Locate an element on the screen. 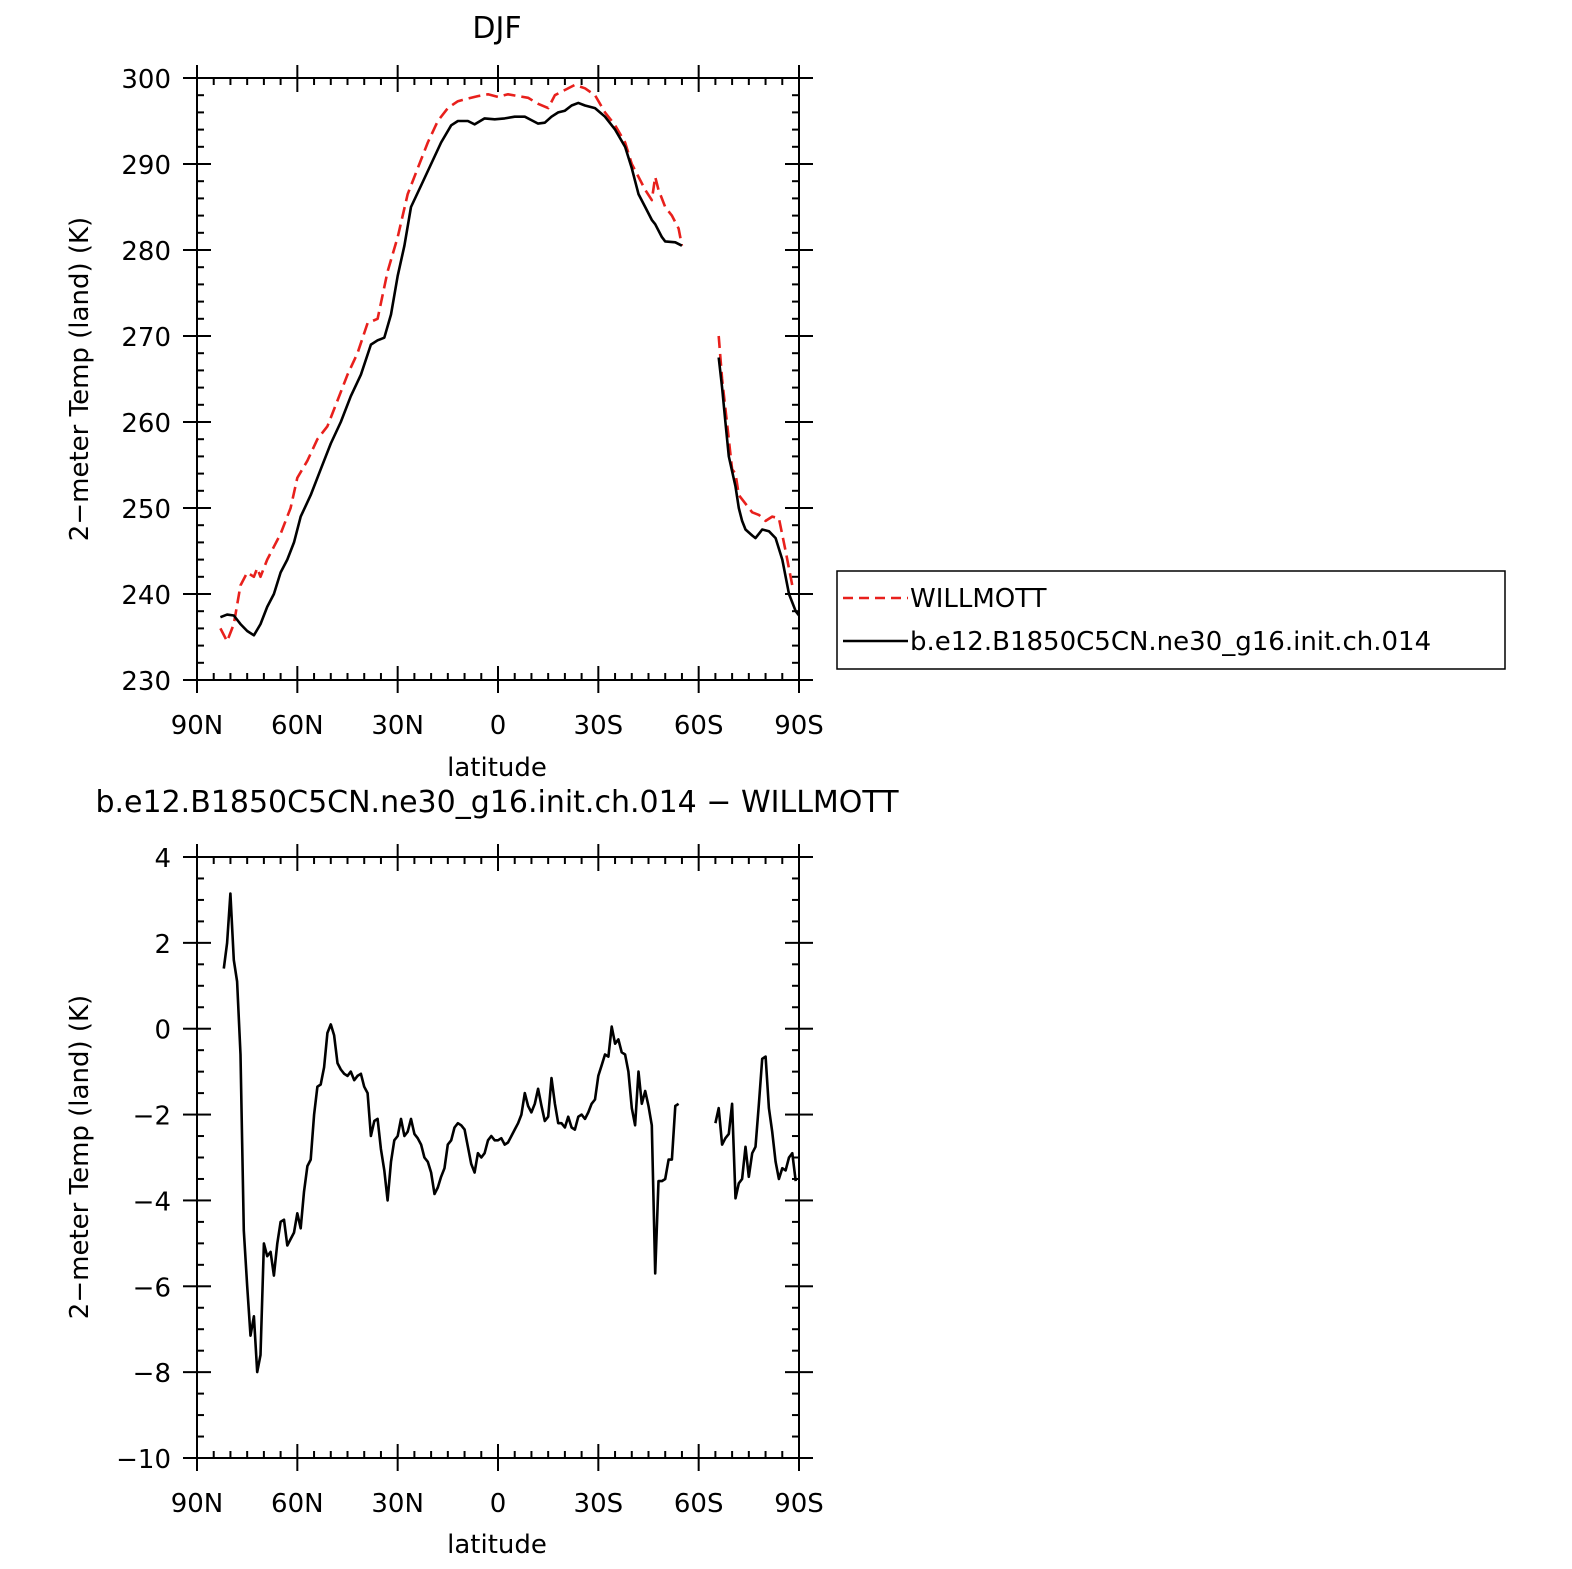 Image resolution: width=1572 pixels, height=1569 pixels. y-tick-label: 250 is located at coordinates (146, 510).